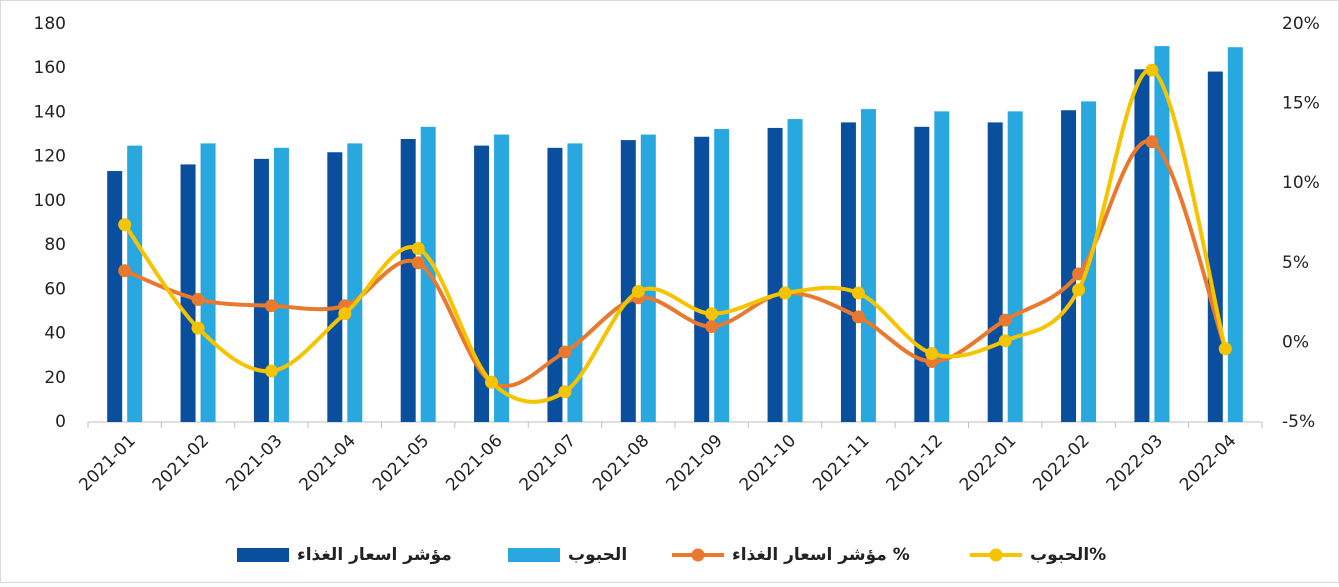 This screenshot has height=587, width=1339. What do you see at coordinates (374, 555) in the screenshot?
I see `legend-label: مؤشر اسعار الغذاء` at bounding box center [374, 555].